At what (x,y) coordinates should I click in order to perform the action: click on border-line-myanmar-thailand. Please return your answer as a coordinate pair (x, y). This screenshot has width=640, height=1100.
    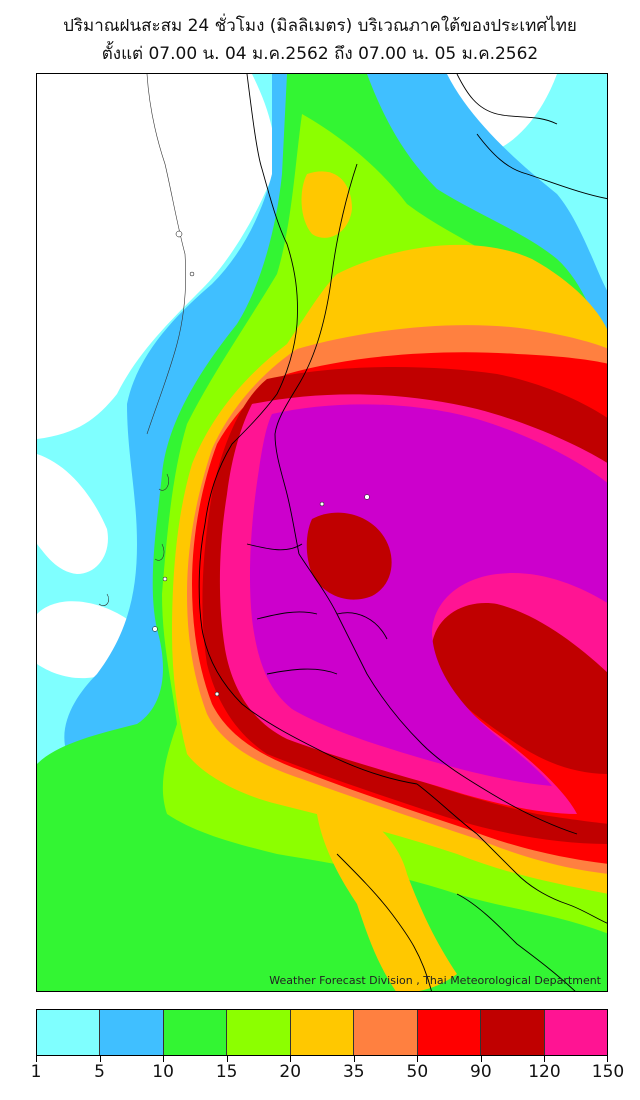
    Looking at the image, I should click on (251, 299).